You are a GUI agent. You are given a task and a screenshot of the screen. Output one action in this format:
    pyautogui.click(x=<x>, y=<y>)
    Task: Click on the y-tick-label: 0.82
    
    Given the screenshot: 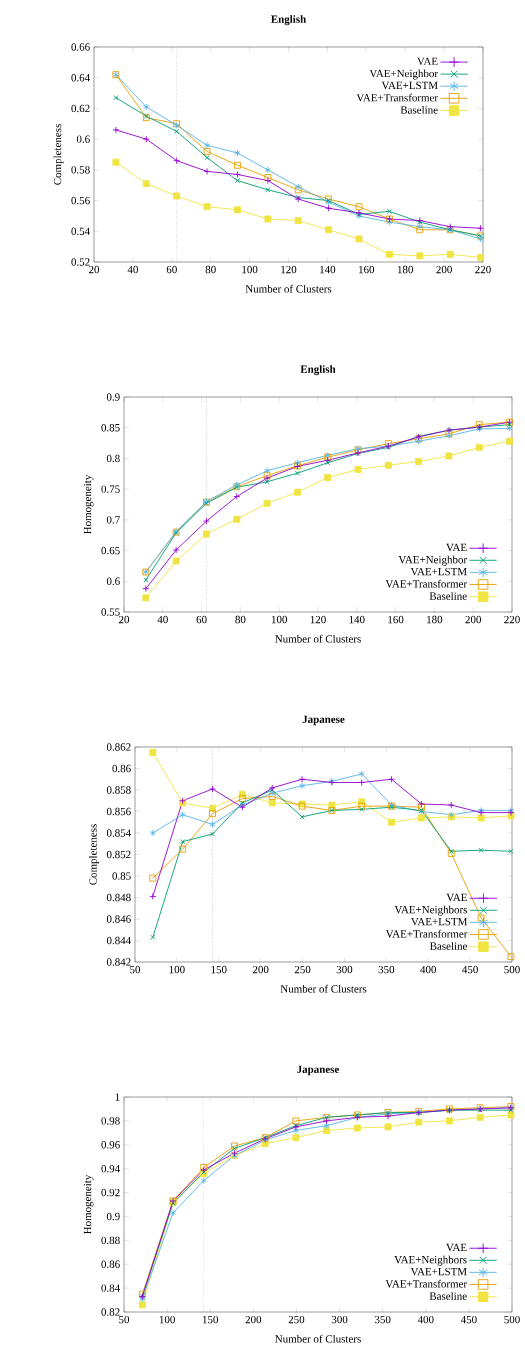 What is the action you would take?
    pyautogui.click(x=110, y=1312)
    